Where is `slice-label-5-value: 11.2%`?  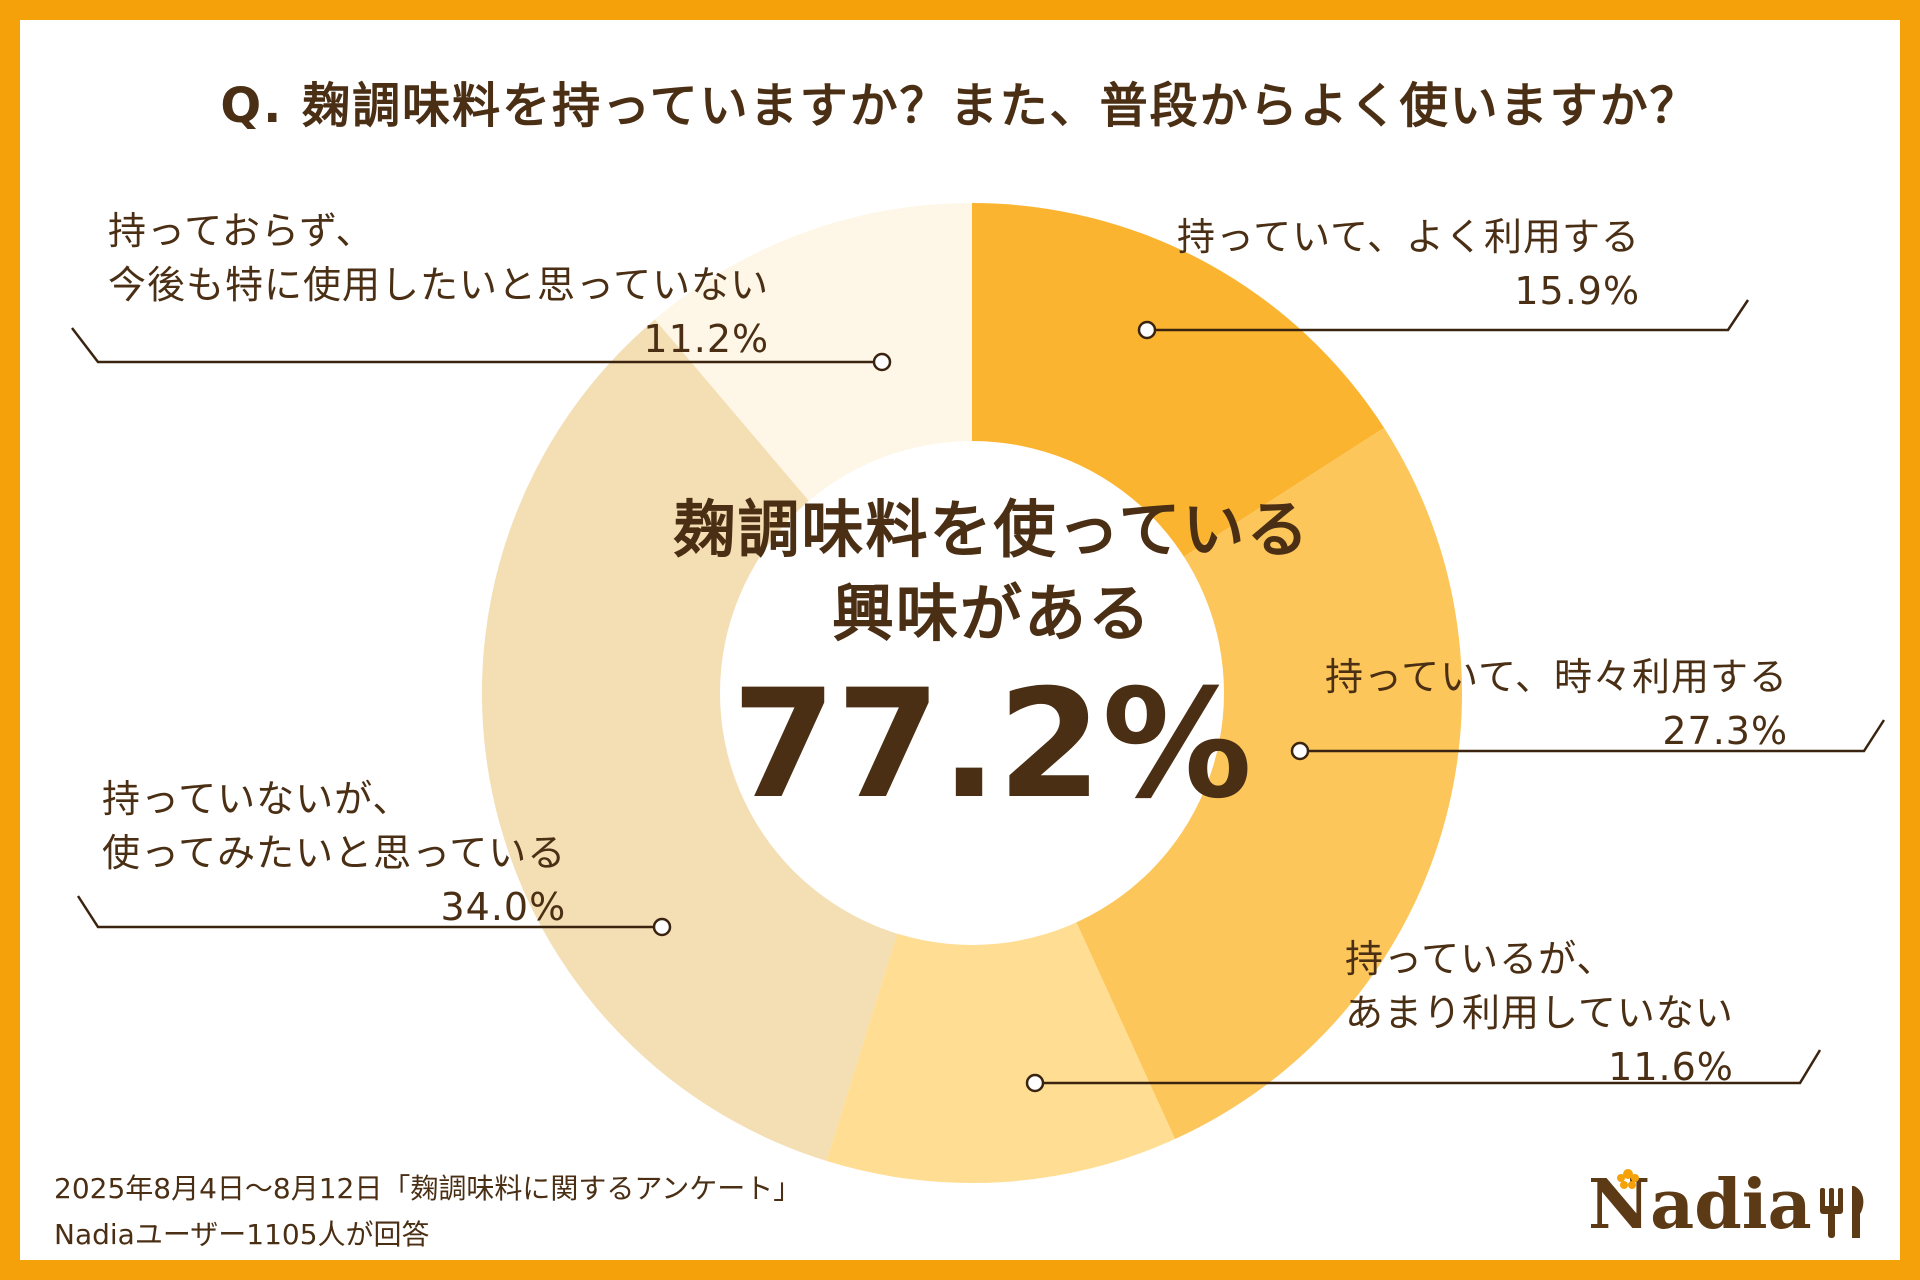
slice-label-5-value: 11.2% is located at coordinates (706, 339).